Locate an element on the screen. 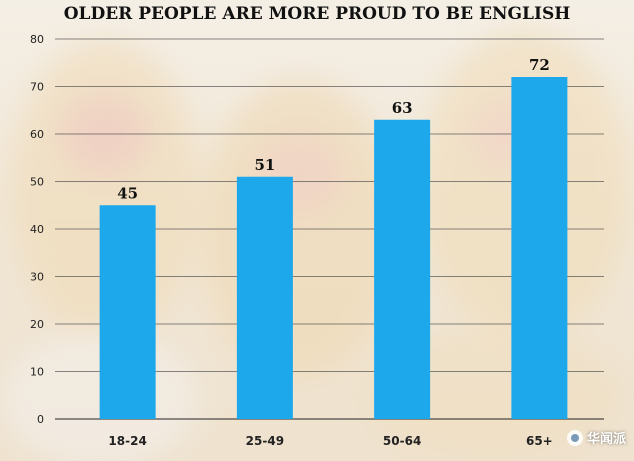 Image resolution: width=634 pixels, height=461 pixels. y-tick-label: 80 is located at coordinates (37, 39).